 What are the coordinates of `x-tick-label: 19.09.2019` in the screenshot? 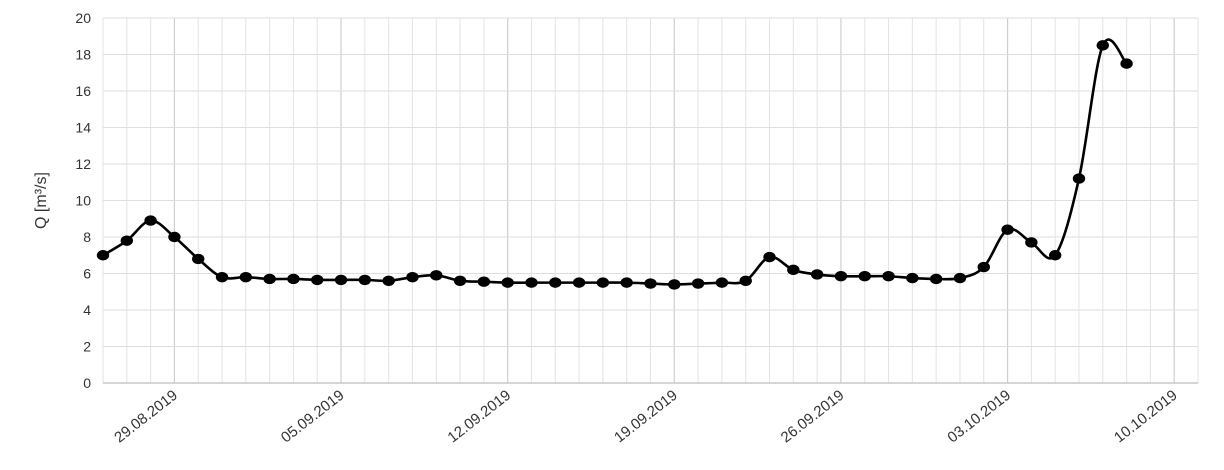 It's located at (646, 417).